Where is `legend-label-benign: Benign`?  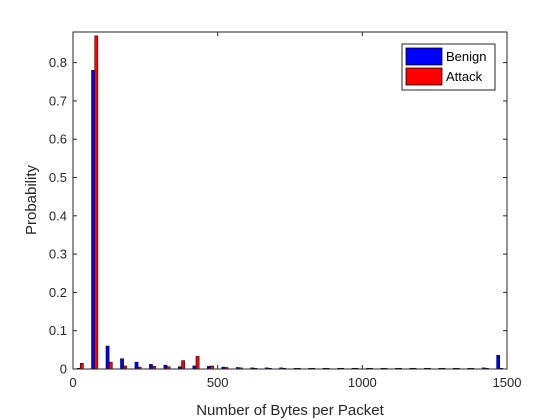 legend-label-benign: Benign is located at coordinates (466, 56).